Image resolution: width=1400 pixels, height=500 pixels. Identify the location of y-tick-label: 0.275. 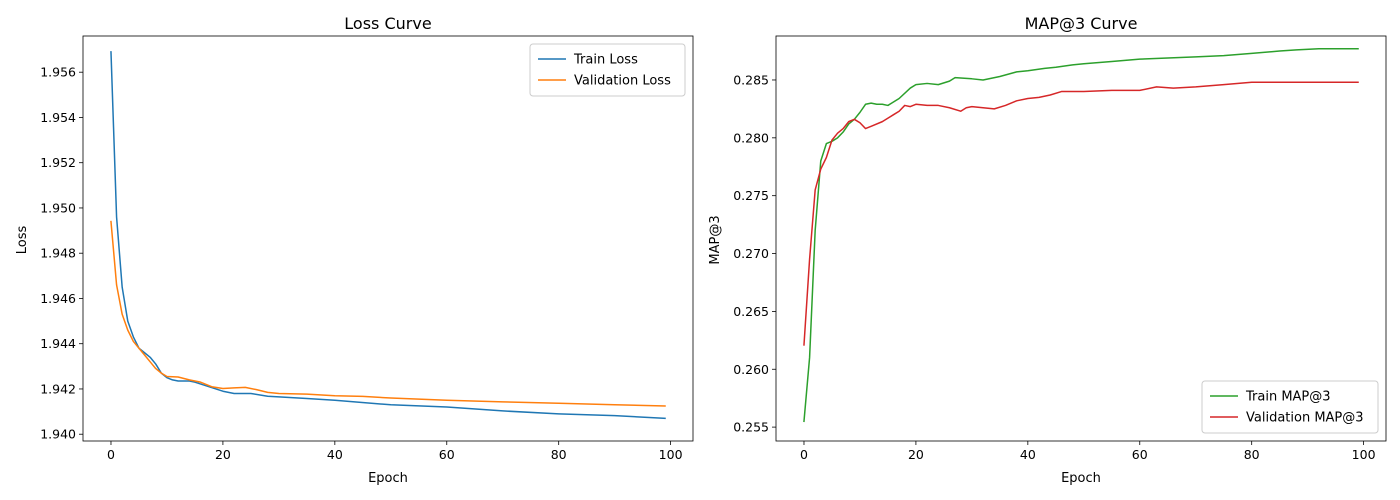
(751, 195).